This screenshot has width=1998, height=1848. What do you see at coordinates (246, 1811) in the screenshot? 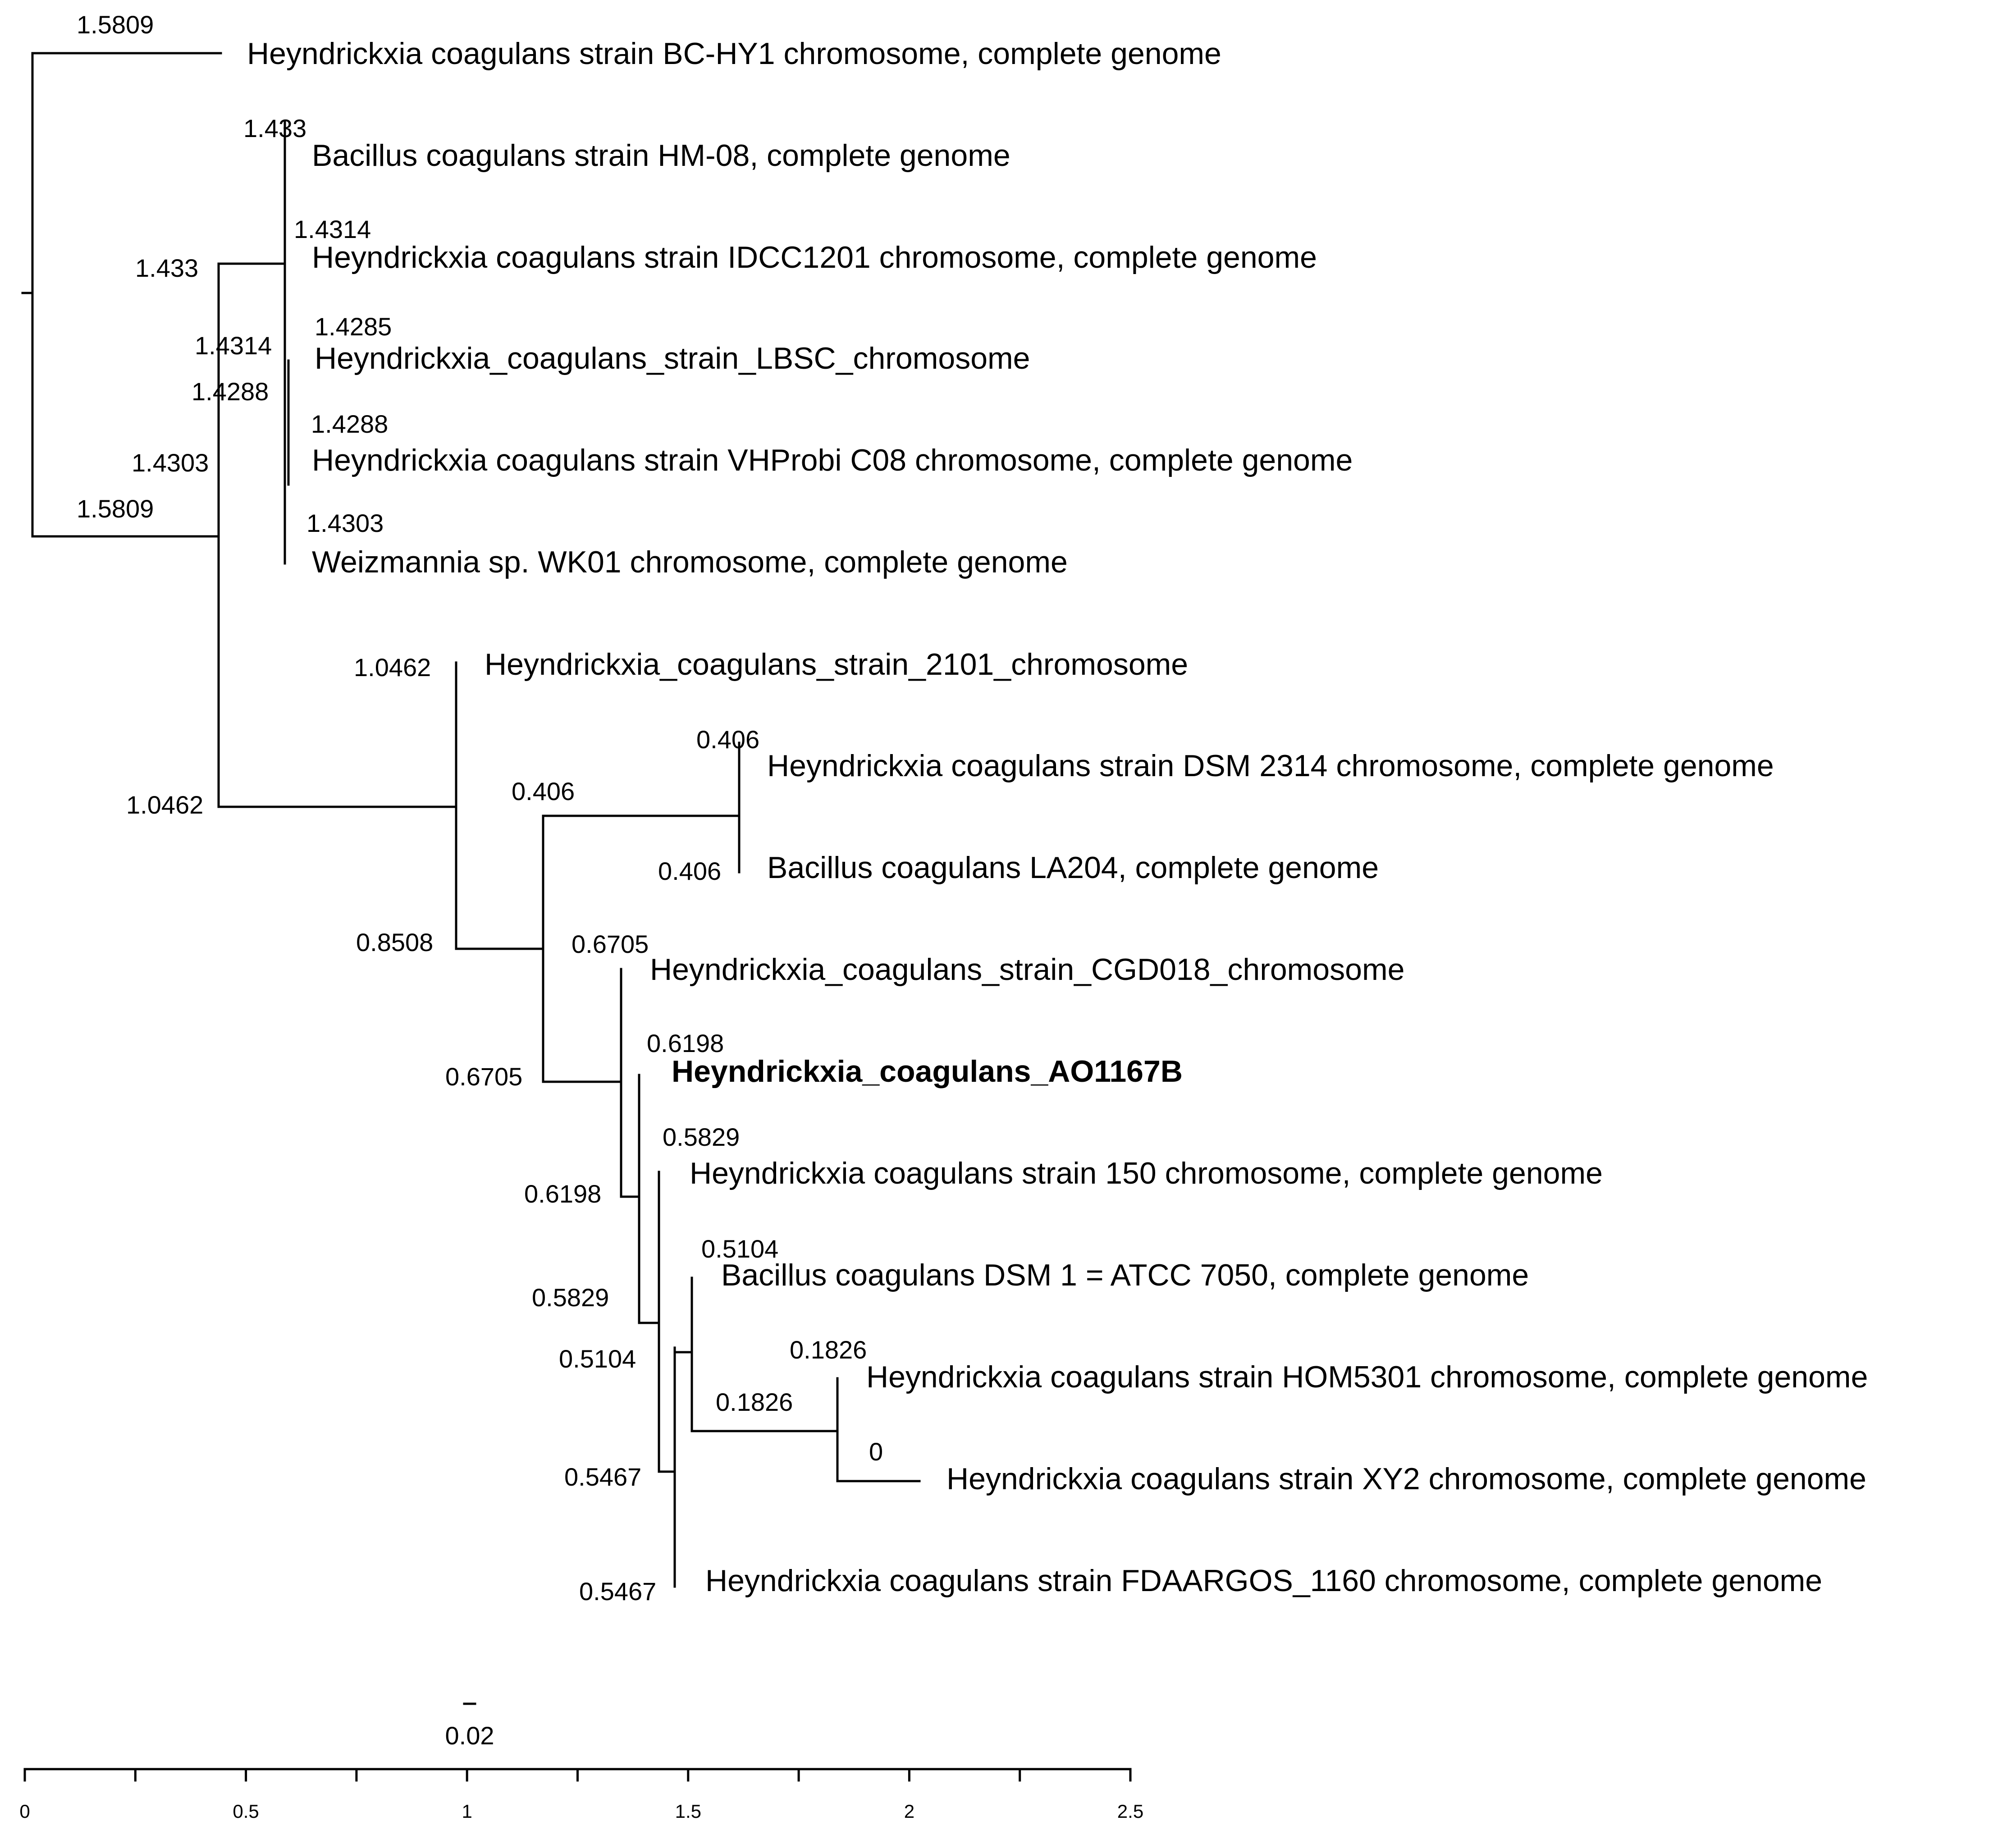
I see `axis-tick-label: 0.5` at bounding box center [246, 1811].